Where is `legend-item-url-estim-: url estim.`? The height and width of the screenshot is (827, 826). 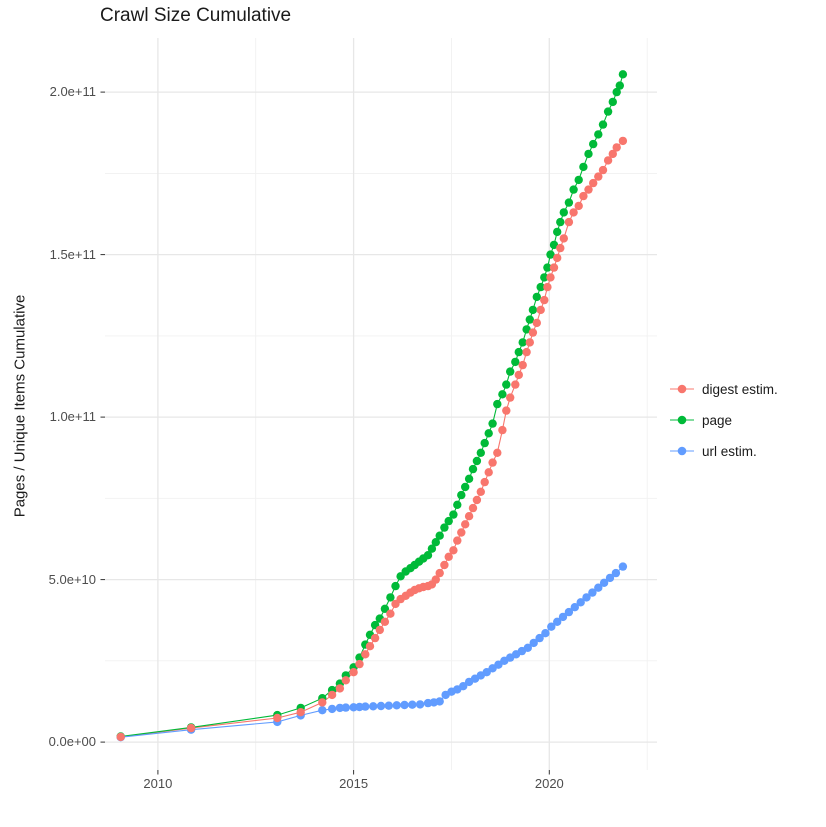
legend-item-url-estim-: url estim. is located at coordinates (723, 451).